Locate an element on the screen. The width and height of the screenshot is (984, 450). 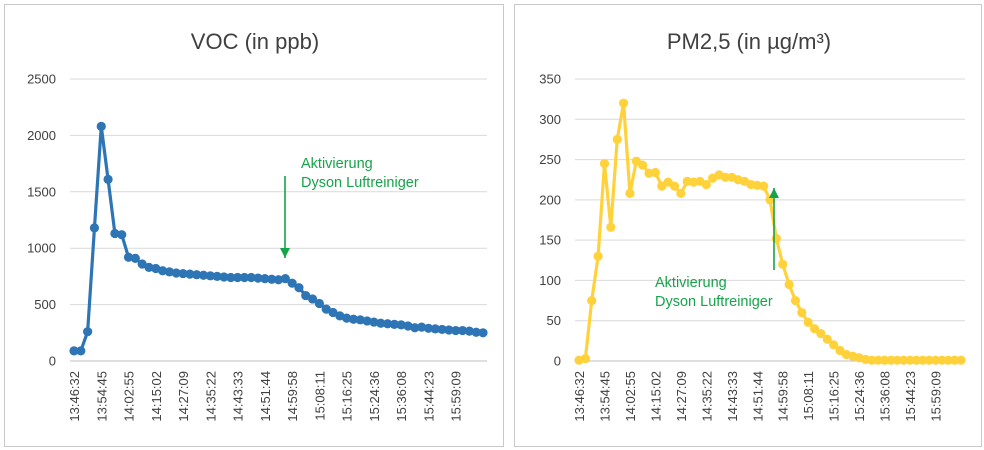
pm25-x-tick-label: 14:59:58 is located at coordinates (783, 396).